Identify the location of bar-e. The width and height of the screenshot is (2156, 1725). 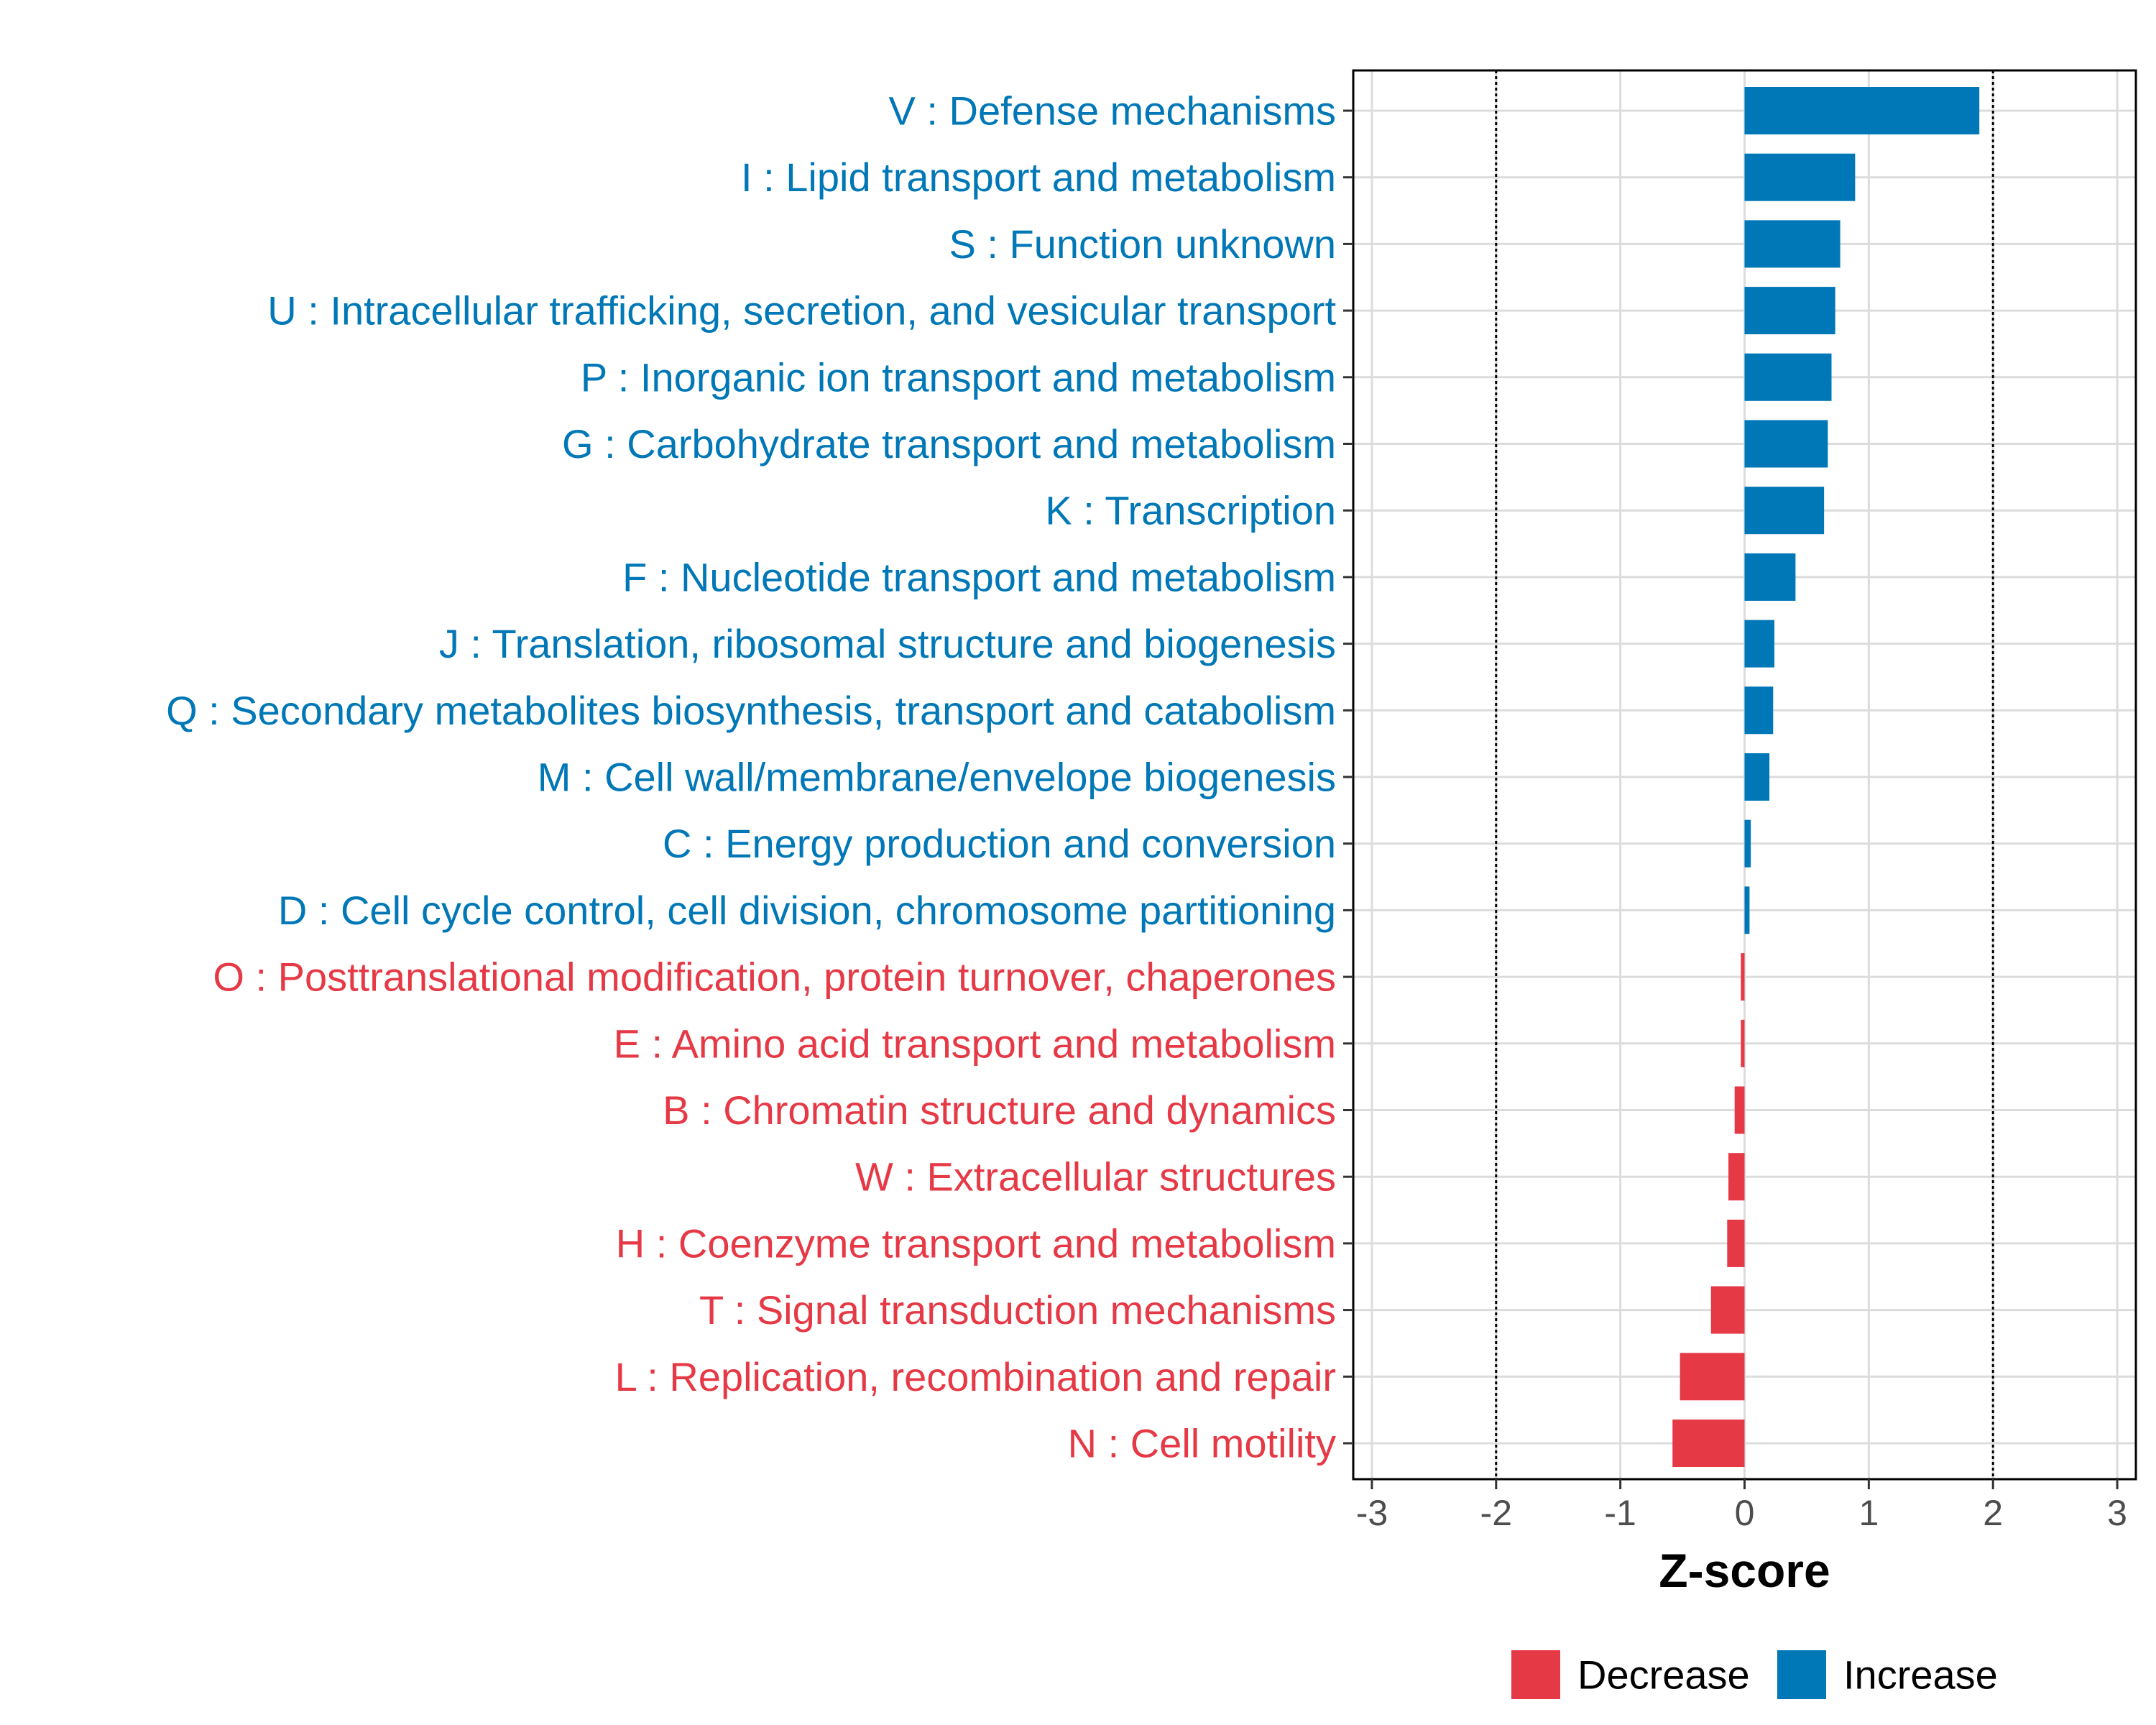
(1743, 1043).